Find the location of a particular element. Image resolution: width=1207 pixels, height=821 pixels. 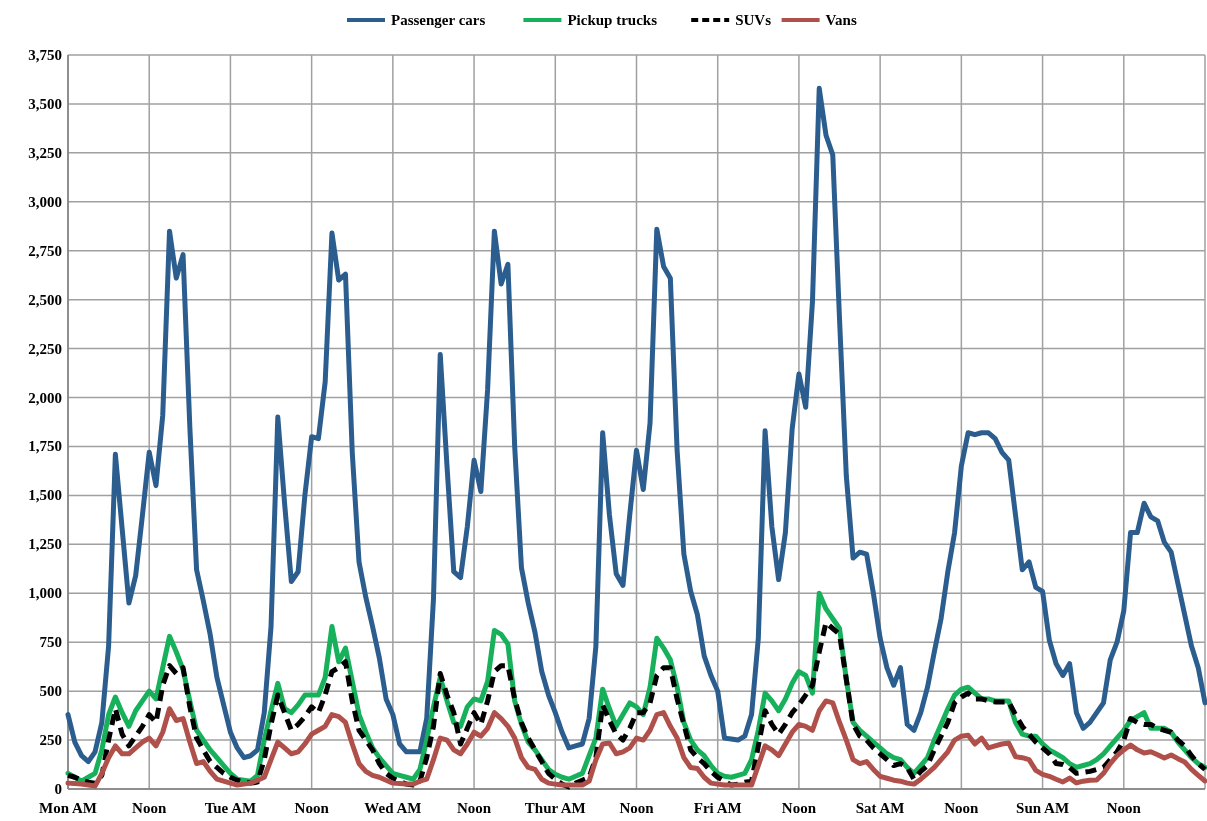

y-tick-label: 3,500 is located at coordinates (45, 103).